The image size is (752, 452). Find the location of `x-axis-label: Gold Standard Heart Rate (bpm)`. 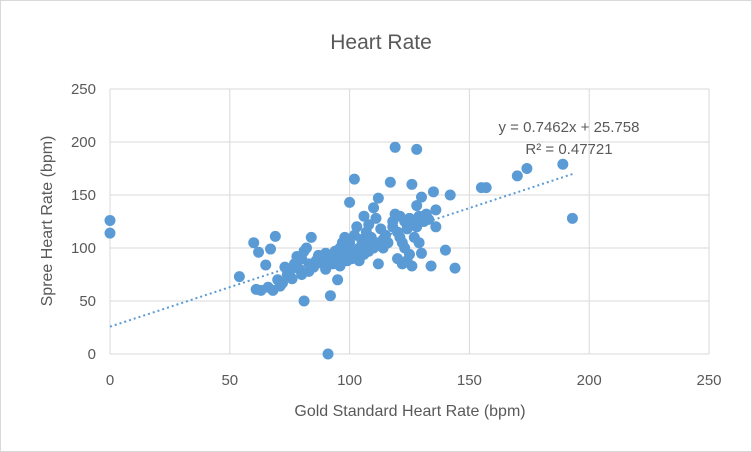

x-axis-label: Gold Standard Heart Rate (bpm) is located at coordinates (409, 411).